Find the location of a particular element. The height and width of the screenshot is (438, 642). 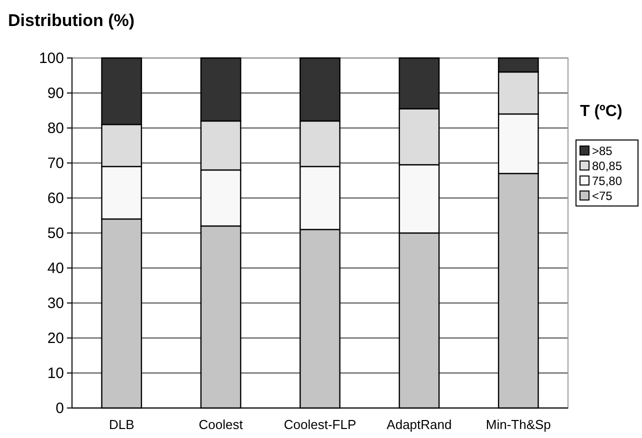

legend-label: >85 is located at coordinates (602, 151).